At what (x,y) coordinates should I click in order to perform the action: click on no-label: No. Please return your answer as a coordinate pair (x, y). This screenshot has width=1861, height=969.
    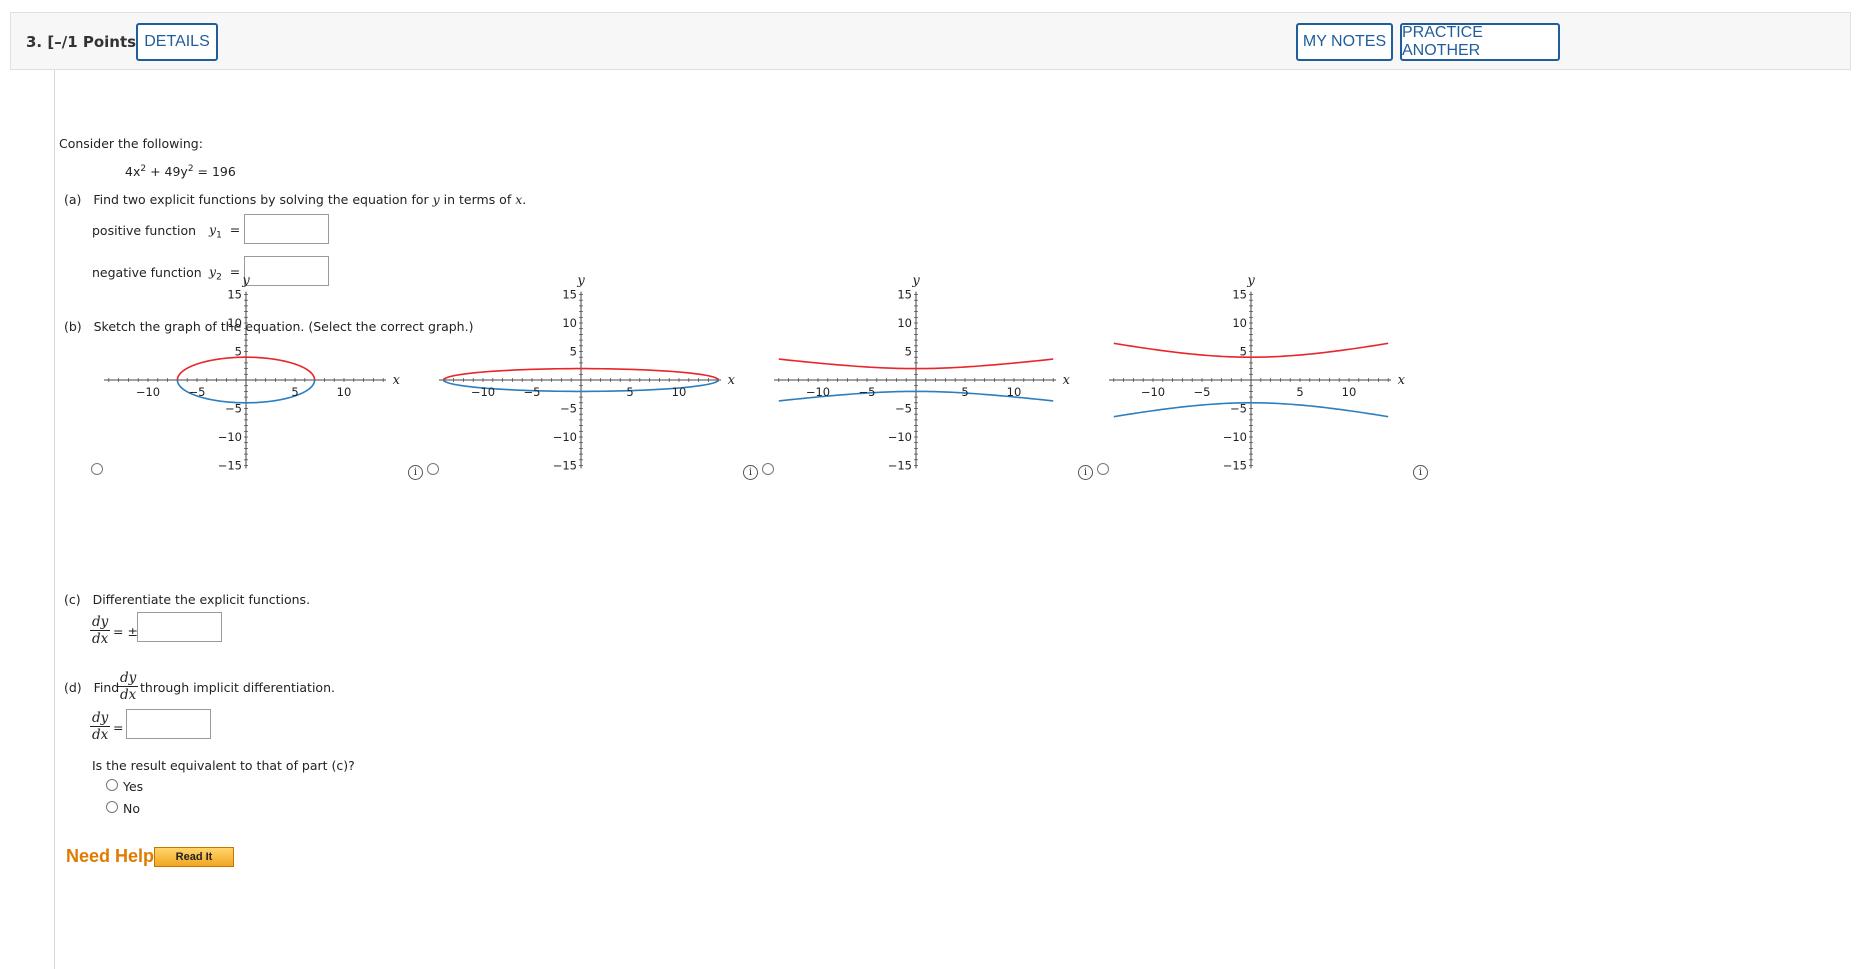
    Looking at the image, I should click on (131, 808).